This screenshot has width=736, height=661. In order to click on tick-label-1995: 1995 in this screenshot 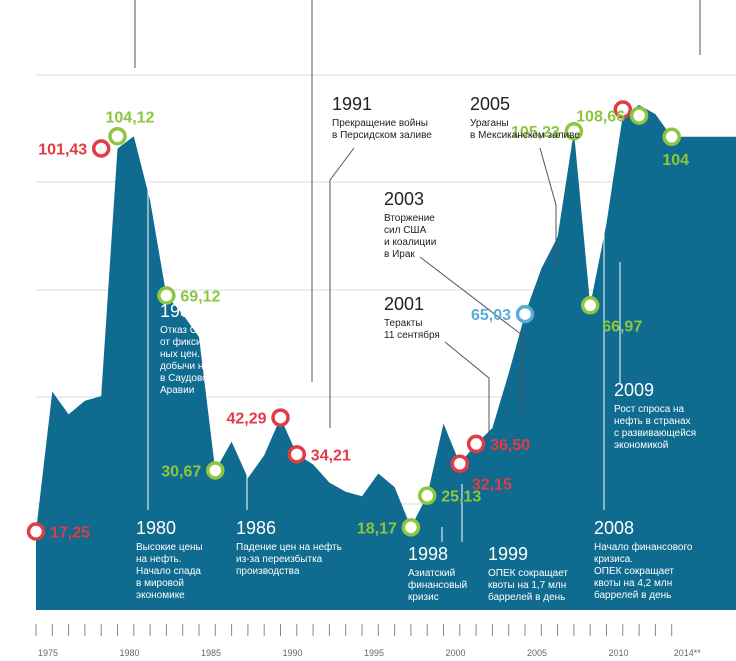, I will do `click(374, 653)`.